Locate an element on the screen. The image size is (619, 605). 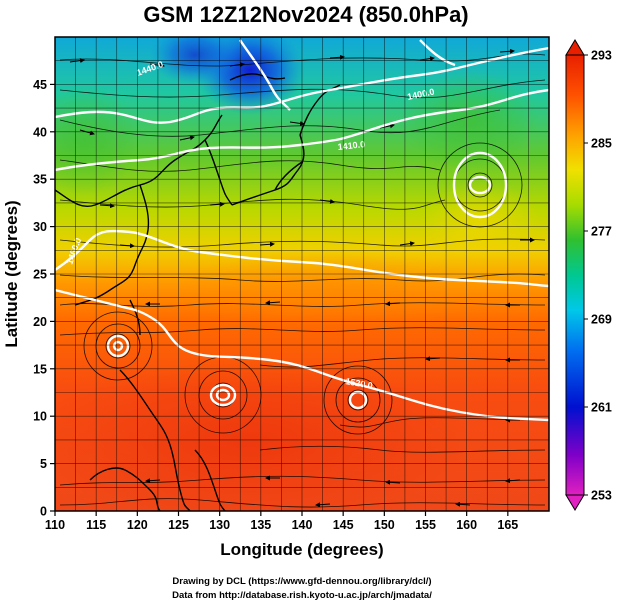
x-tick-label: 120 is located at coordinates (137, 525).